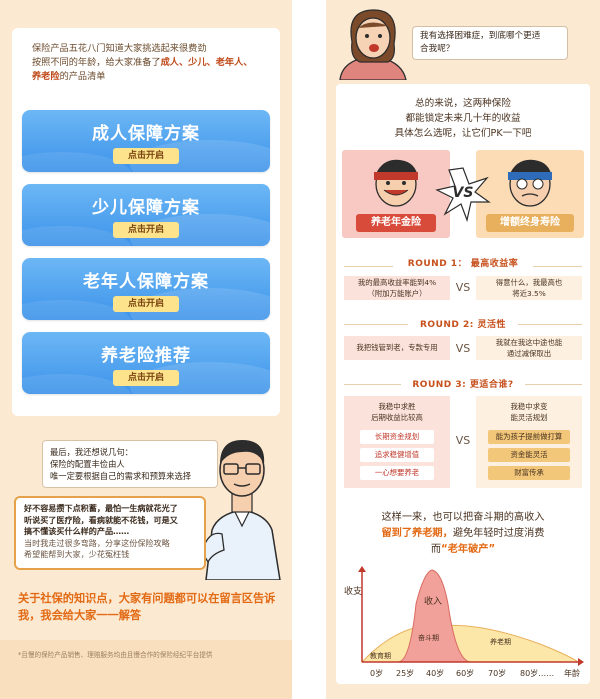  I want to click on summary-line-2: 留到了养老期，避免年轻时过度消费, so click(463, 534).